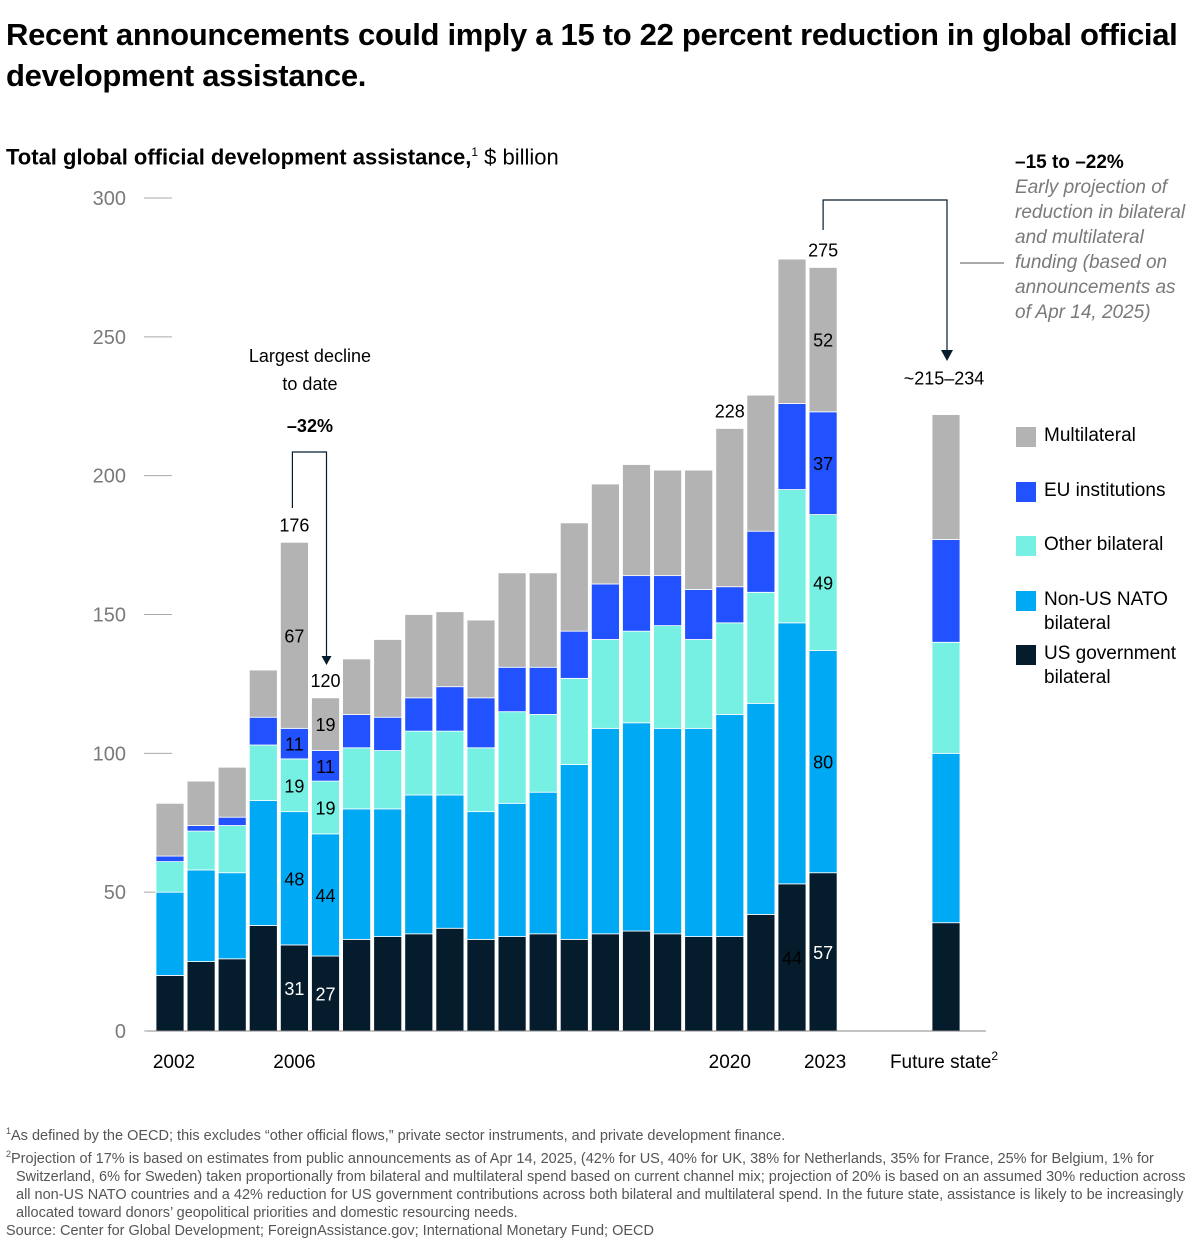 The width and height of the screenshot is (1200, 1259). What do you see at coordinates (543, 753) in the screenshot?
I see `bar-segment-2014-other_bilateral` at bounding box center [543, 753].